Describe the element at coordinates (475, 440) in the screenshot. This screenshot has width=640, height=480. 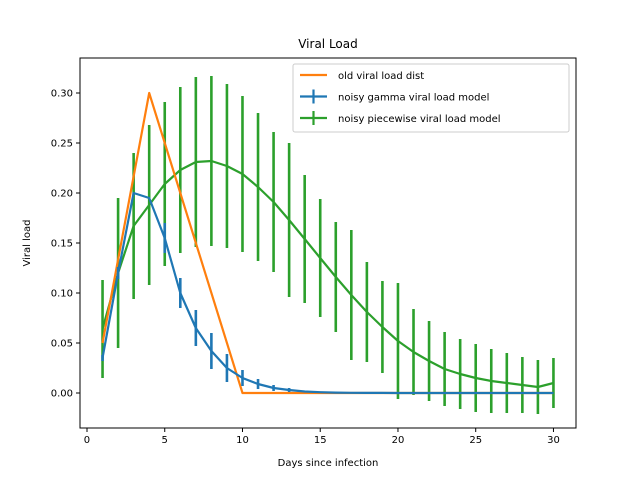
I see `x-tick-label: 25` at that location.